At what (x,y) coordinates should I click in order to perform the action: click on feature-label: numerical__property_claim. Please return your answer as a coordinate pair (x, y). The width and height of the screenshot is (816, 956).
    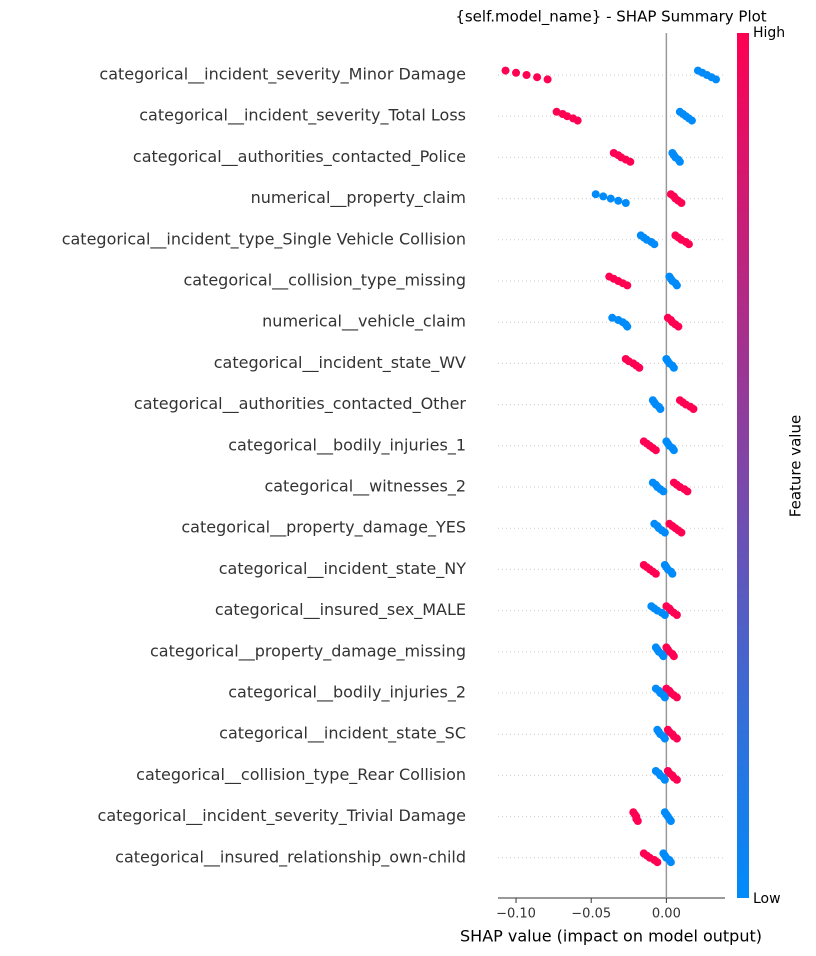
    Looking at the image, I should click on (358, 198).